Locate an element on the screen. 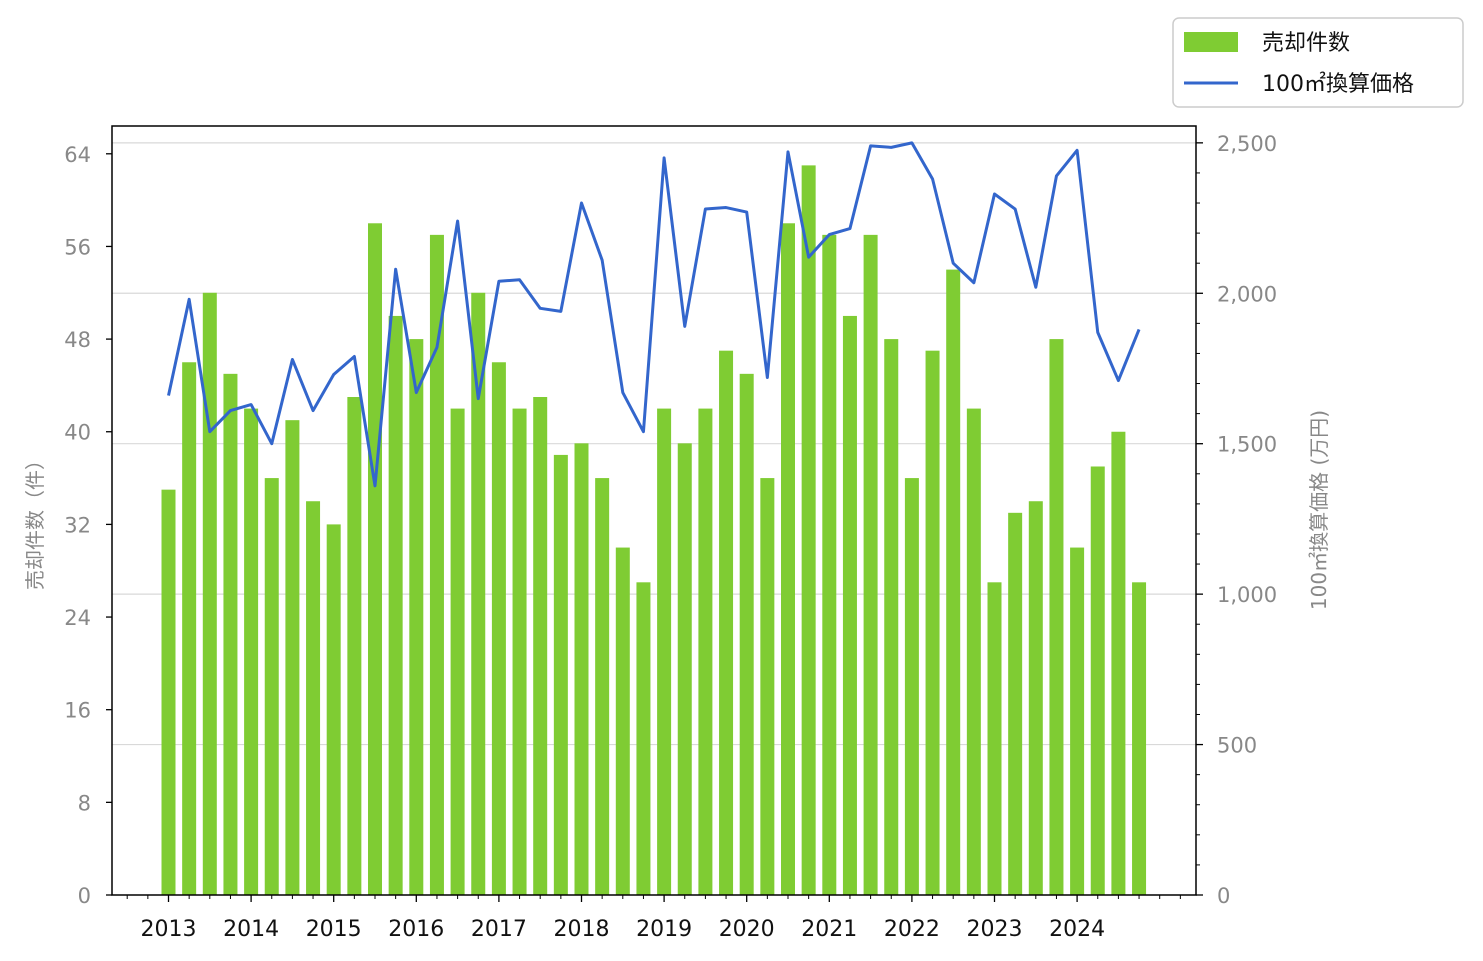 This screenshot has width=1483, height=961. x-tick-label: 2016 is located at coordinates (416, 929).